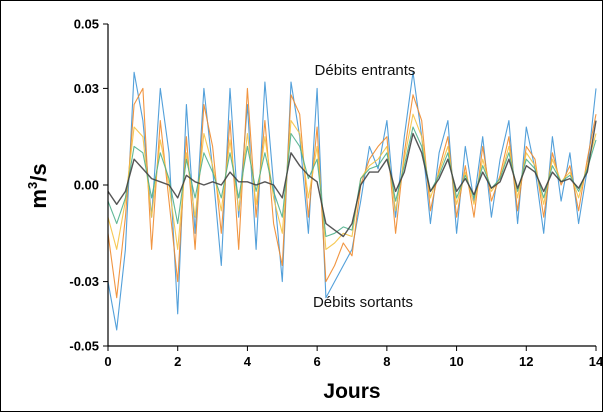  What do you see at coordinates (107, 361) in the screenshot?
I see `x-tick-label: 0` at bounding box center [107, 361].